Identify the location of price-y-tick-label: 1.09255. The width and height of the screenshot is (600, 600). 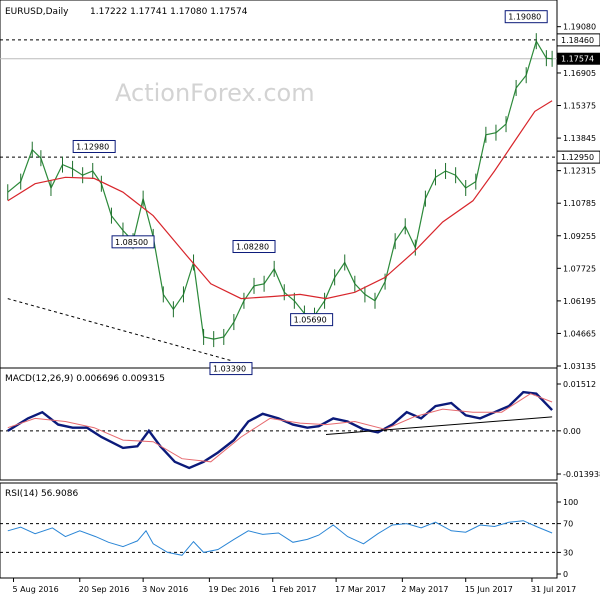
(579, 236).